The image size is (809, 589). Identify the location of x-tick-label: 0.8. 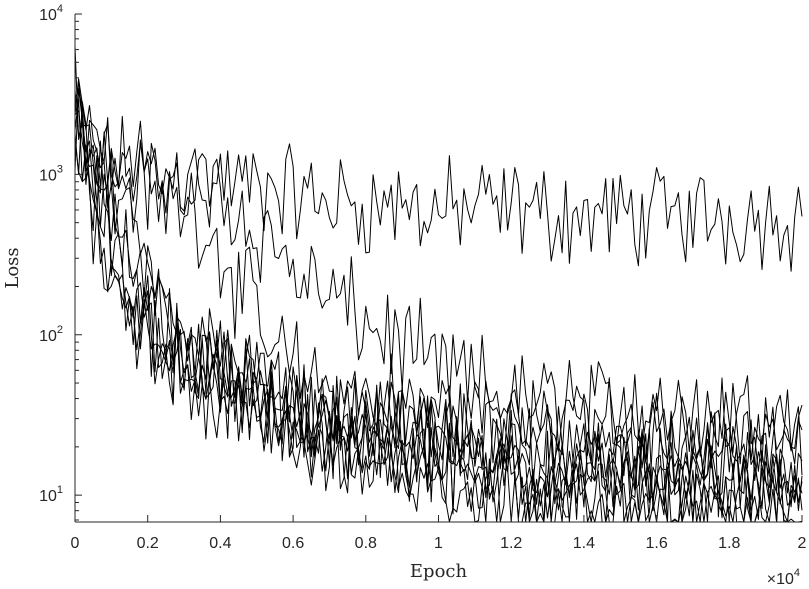
(366, 543).